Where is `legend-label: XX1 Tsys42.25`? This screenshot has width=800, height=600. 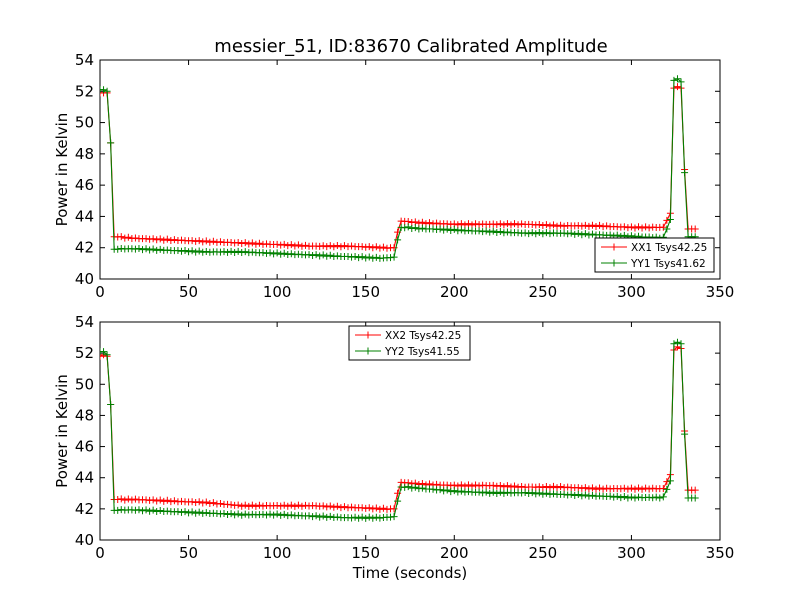
legend-label: XX1 Tsys42.25 is located at coordinates (669, 248).